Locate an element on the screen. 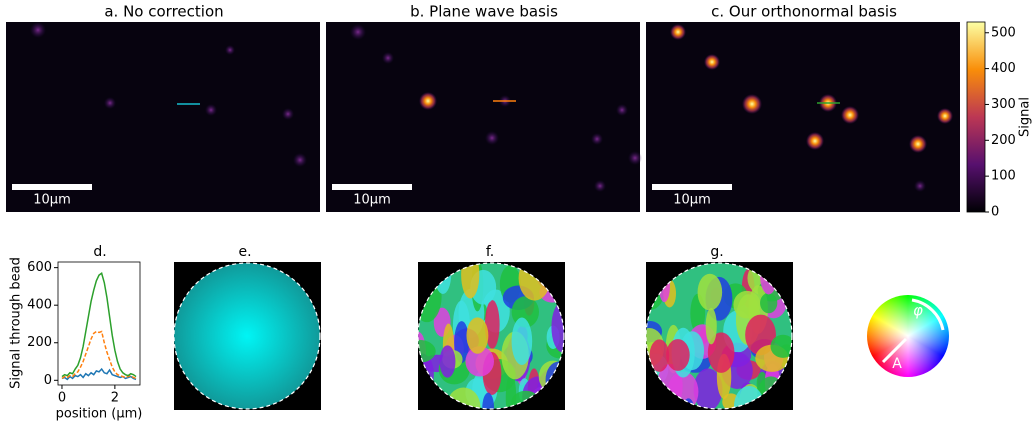 The image size is (1034, 428). amplitude-arrow is located at coordinates (894, 350).